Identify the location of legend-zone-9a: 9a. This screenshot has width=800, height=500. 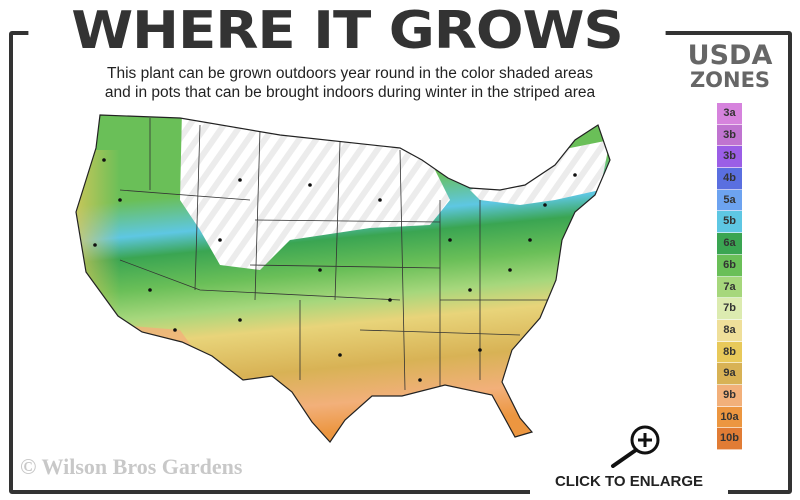
(729, 374).